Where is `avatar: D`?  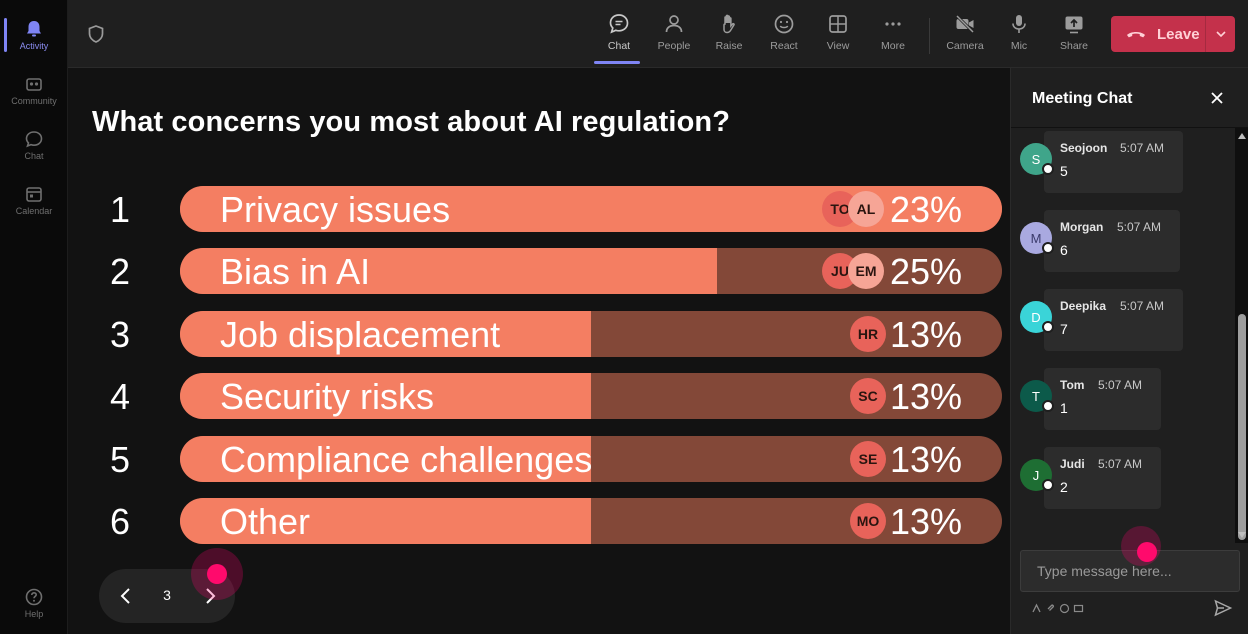 avatar: D is located at coordinates (1037, 317).